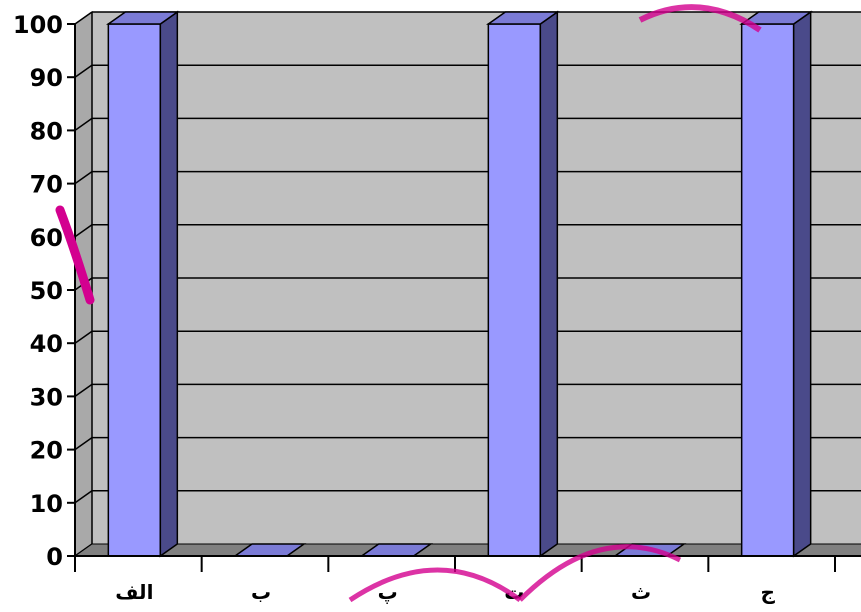  What do you see at coordinates (46, 397) in the screenshot?
I see `y-tick-label: 30` at bounding box center [46, 397].